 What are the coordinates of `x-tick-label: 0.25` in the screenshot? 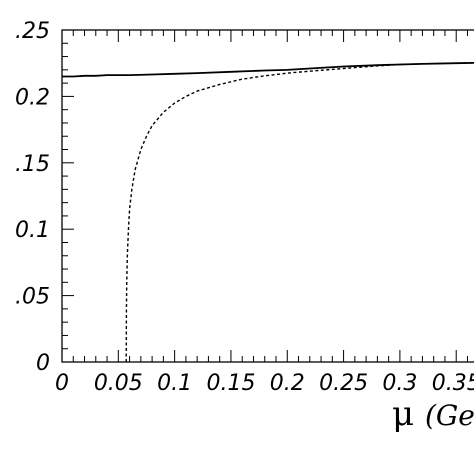 It's located at (343, 383).